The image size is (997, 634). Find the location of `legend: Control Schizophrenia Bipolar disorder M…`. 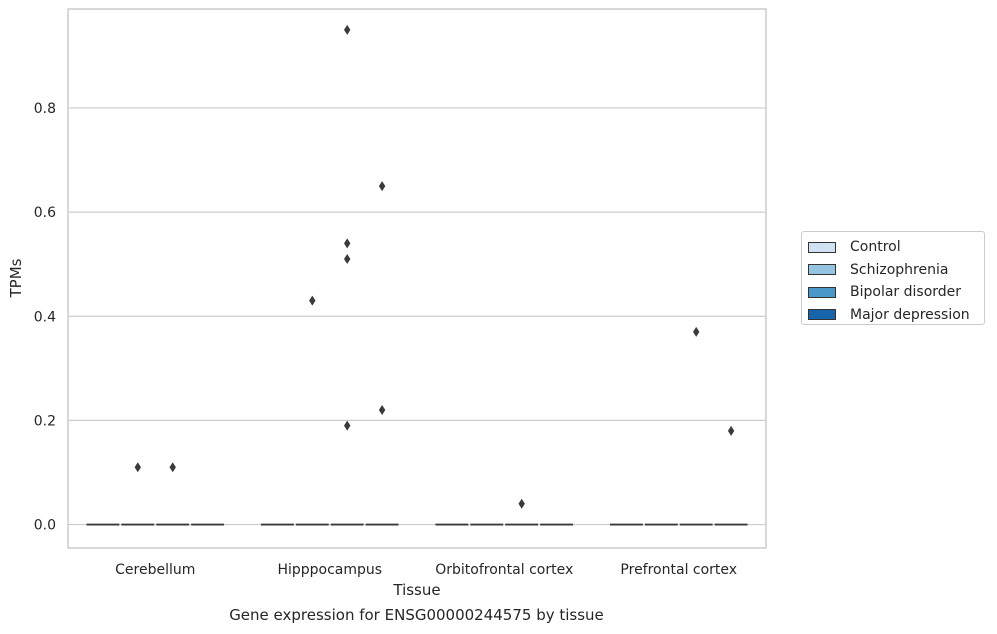

legend: Control Schizophrenia Bipolar disorder M… is located at coordinates (893, 278).